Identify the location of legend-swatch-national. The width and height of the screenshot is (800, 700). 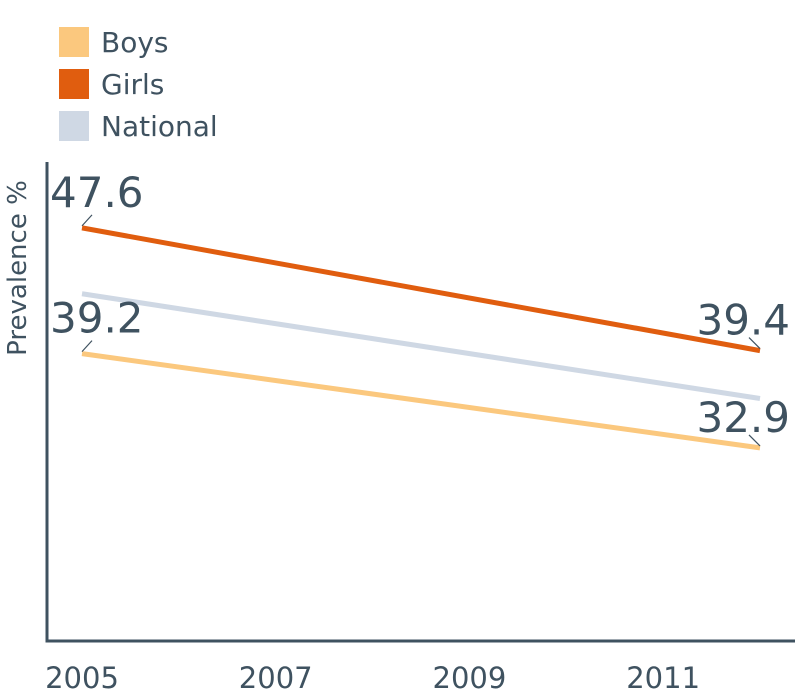
(74, 126).